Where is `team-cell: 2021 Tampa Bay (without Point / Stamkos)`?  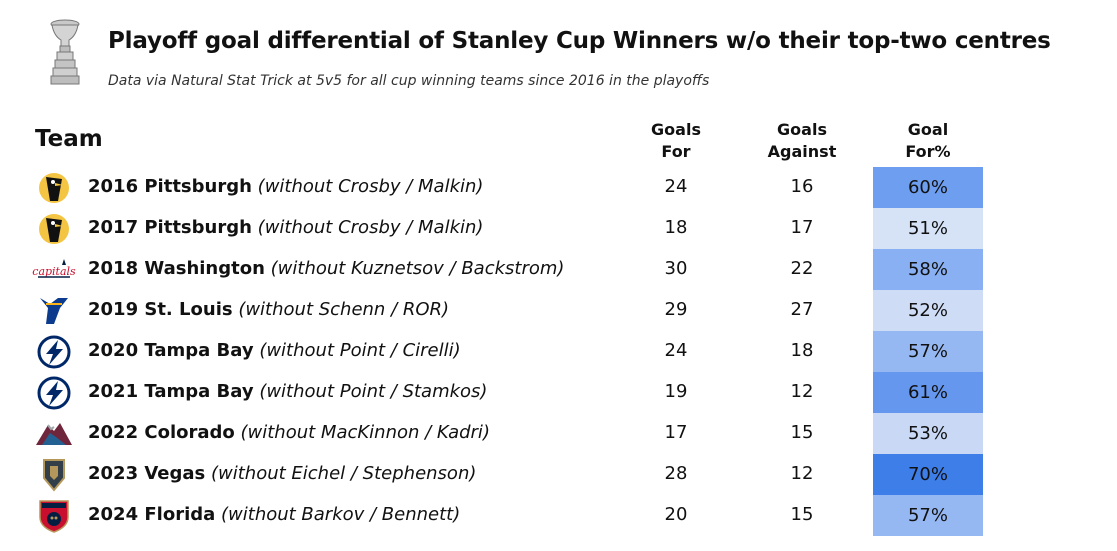
team-cell: 2021 Tampa Bay (without Point / Stamkos) is located at coordinates (287, 391).